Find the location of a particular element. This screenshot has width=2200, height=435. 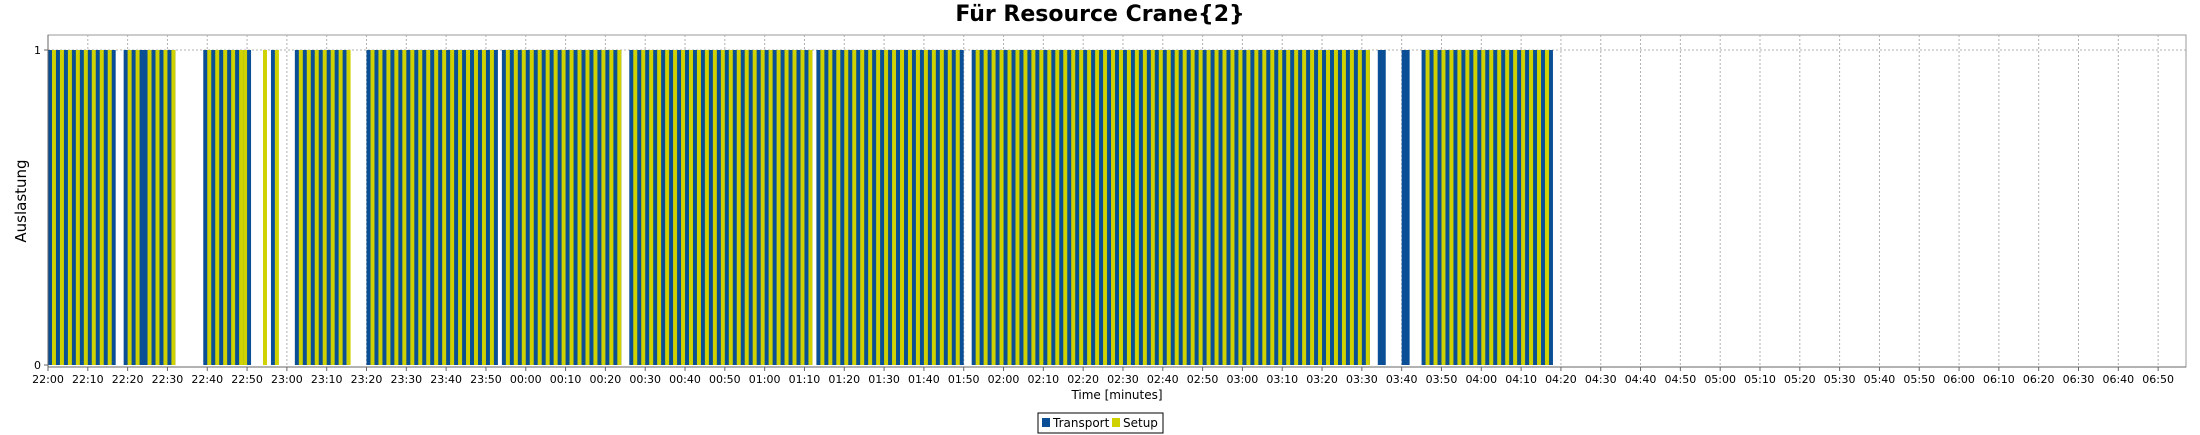

x-tick-label: 00:20 is located at coordinates (606, 379).